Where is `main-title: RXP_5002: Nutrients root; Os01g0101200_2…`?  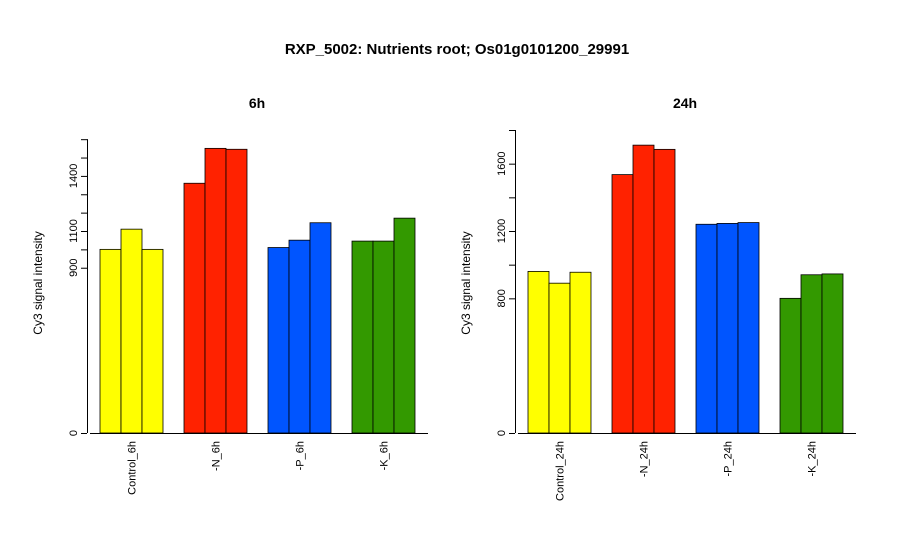 main-title: RXP_5002: Nutrients root; Os01g0101200_2… is located at coordinates (457, 49).